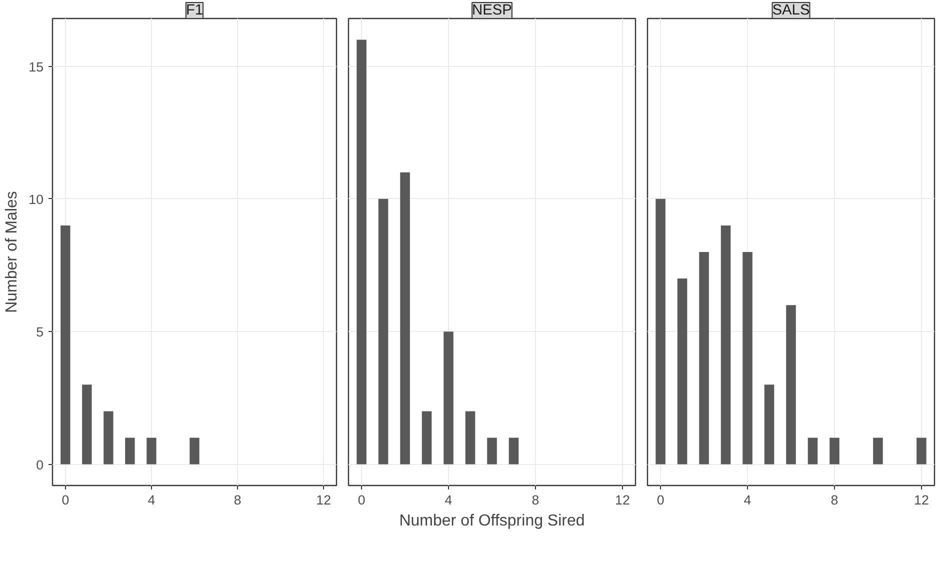 The height and width of the screenshot is (571, 947). What do you see at coordinates (195, 10) in the screenshot?
I see `chart-title: F1` at bounding box center [195, 10].